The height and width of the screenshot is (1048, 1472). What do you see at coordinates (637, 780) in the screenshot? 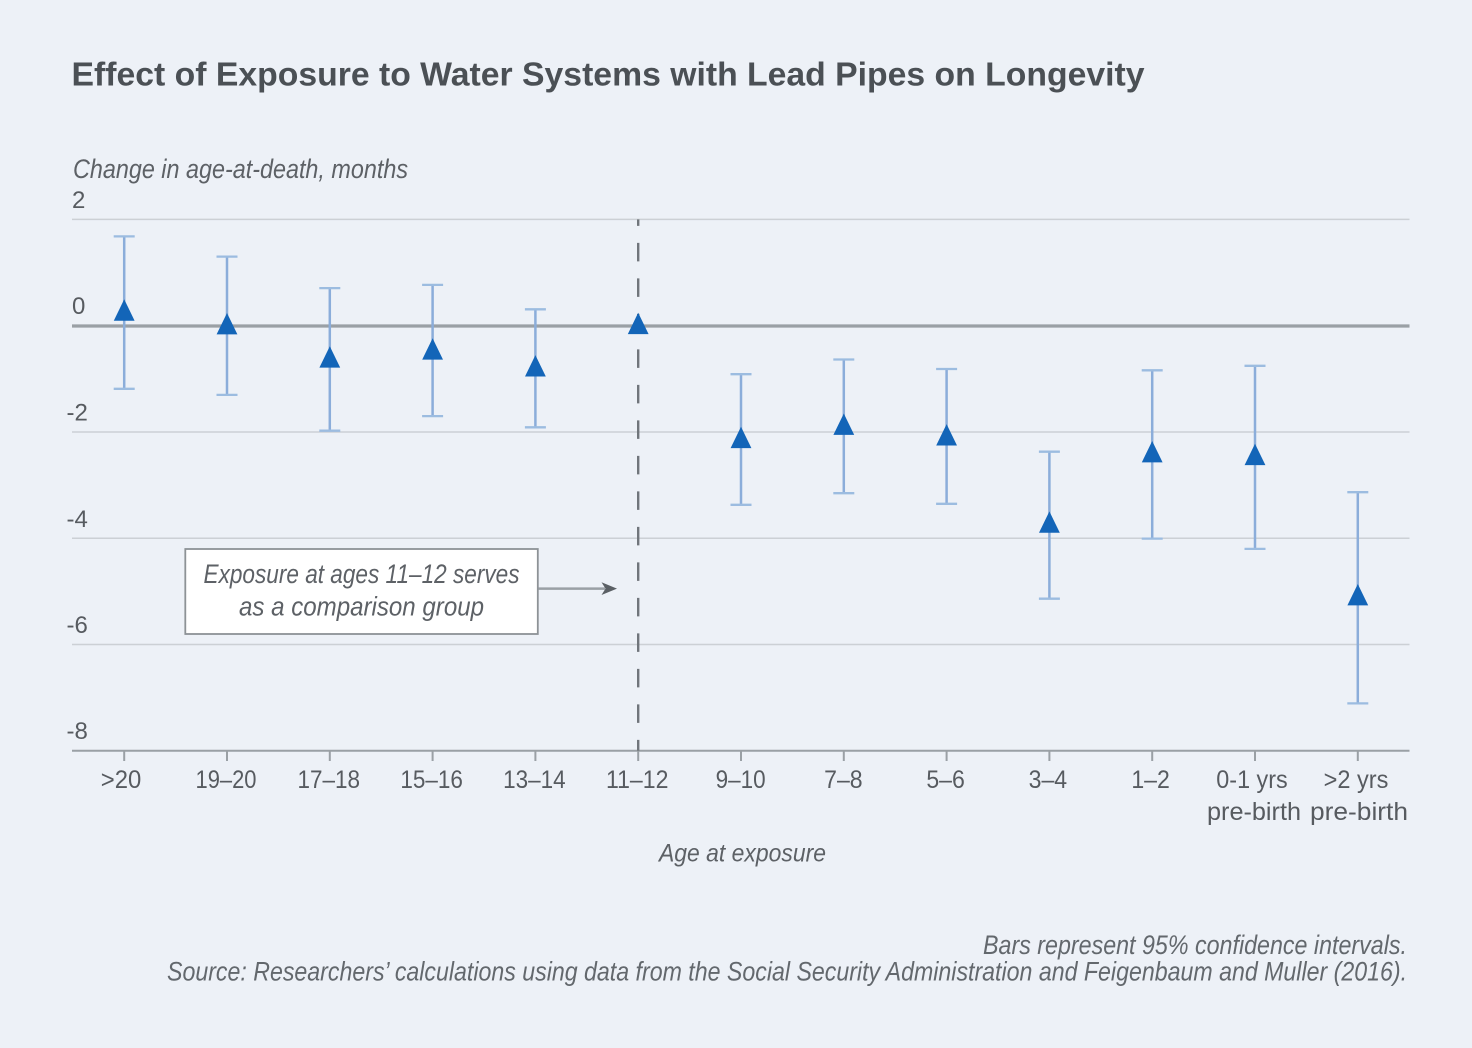
I see `svg-text: 11–12` at bounding box center [637, 780].